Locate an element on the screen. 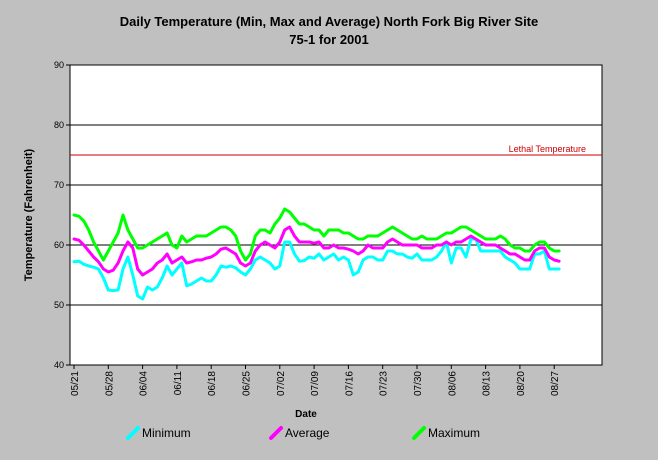 This screenshot has height=460, width=658. lethal-temperature-label: Lethal Temperature is located at coordinates (547, 149).